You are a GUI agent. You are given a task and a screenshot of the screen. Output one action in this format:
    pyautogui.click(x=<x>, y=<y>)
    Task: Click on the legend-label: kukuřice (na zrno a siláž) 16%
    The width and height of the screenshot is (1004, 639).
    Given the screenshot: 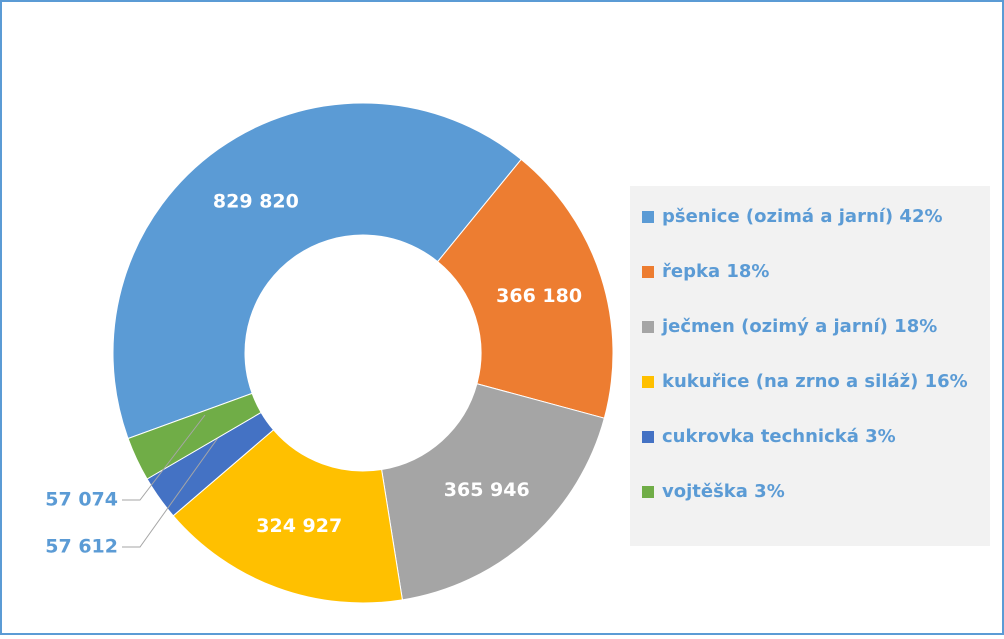 What is the action you would take?
    pyautogui.click(x=815, y=381)
    